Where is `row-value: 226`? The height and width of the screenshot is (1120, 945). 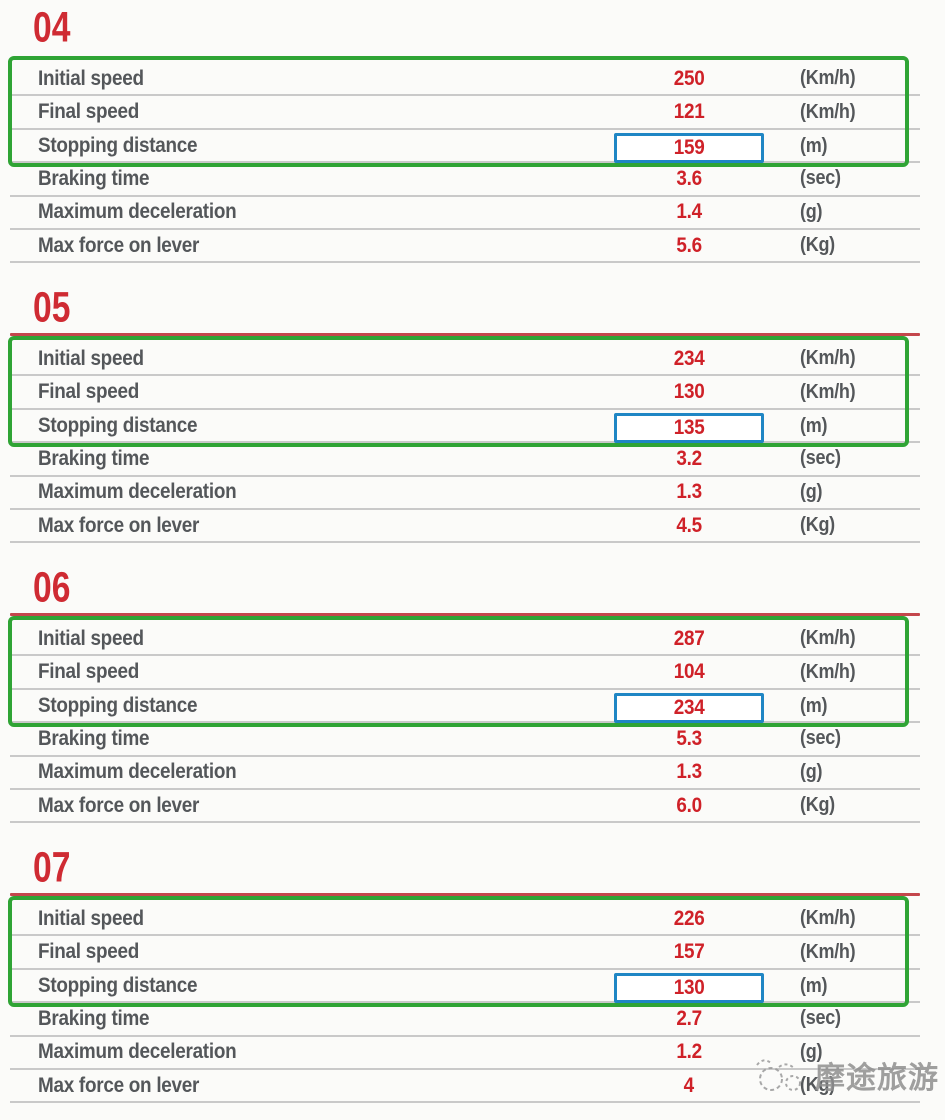
row-value: 226 is located at coordinates (689, 918).